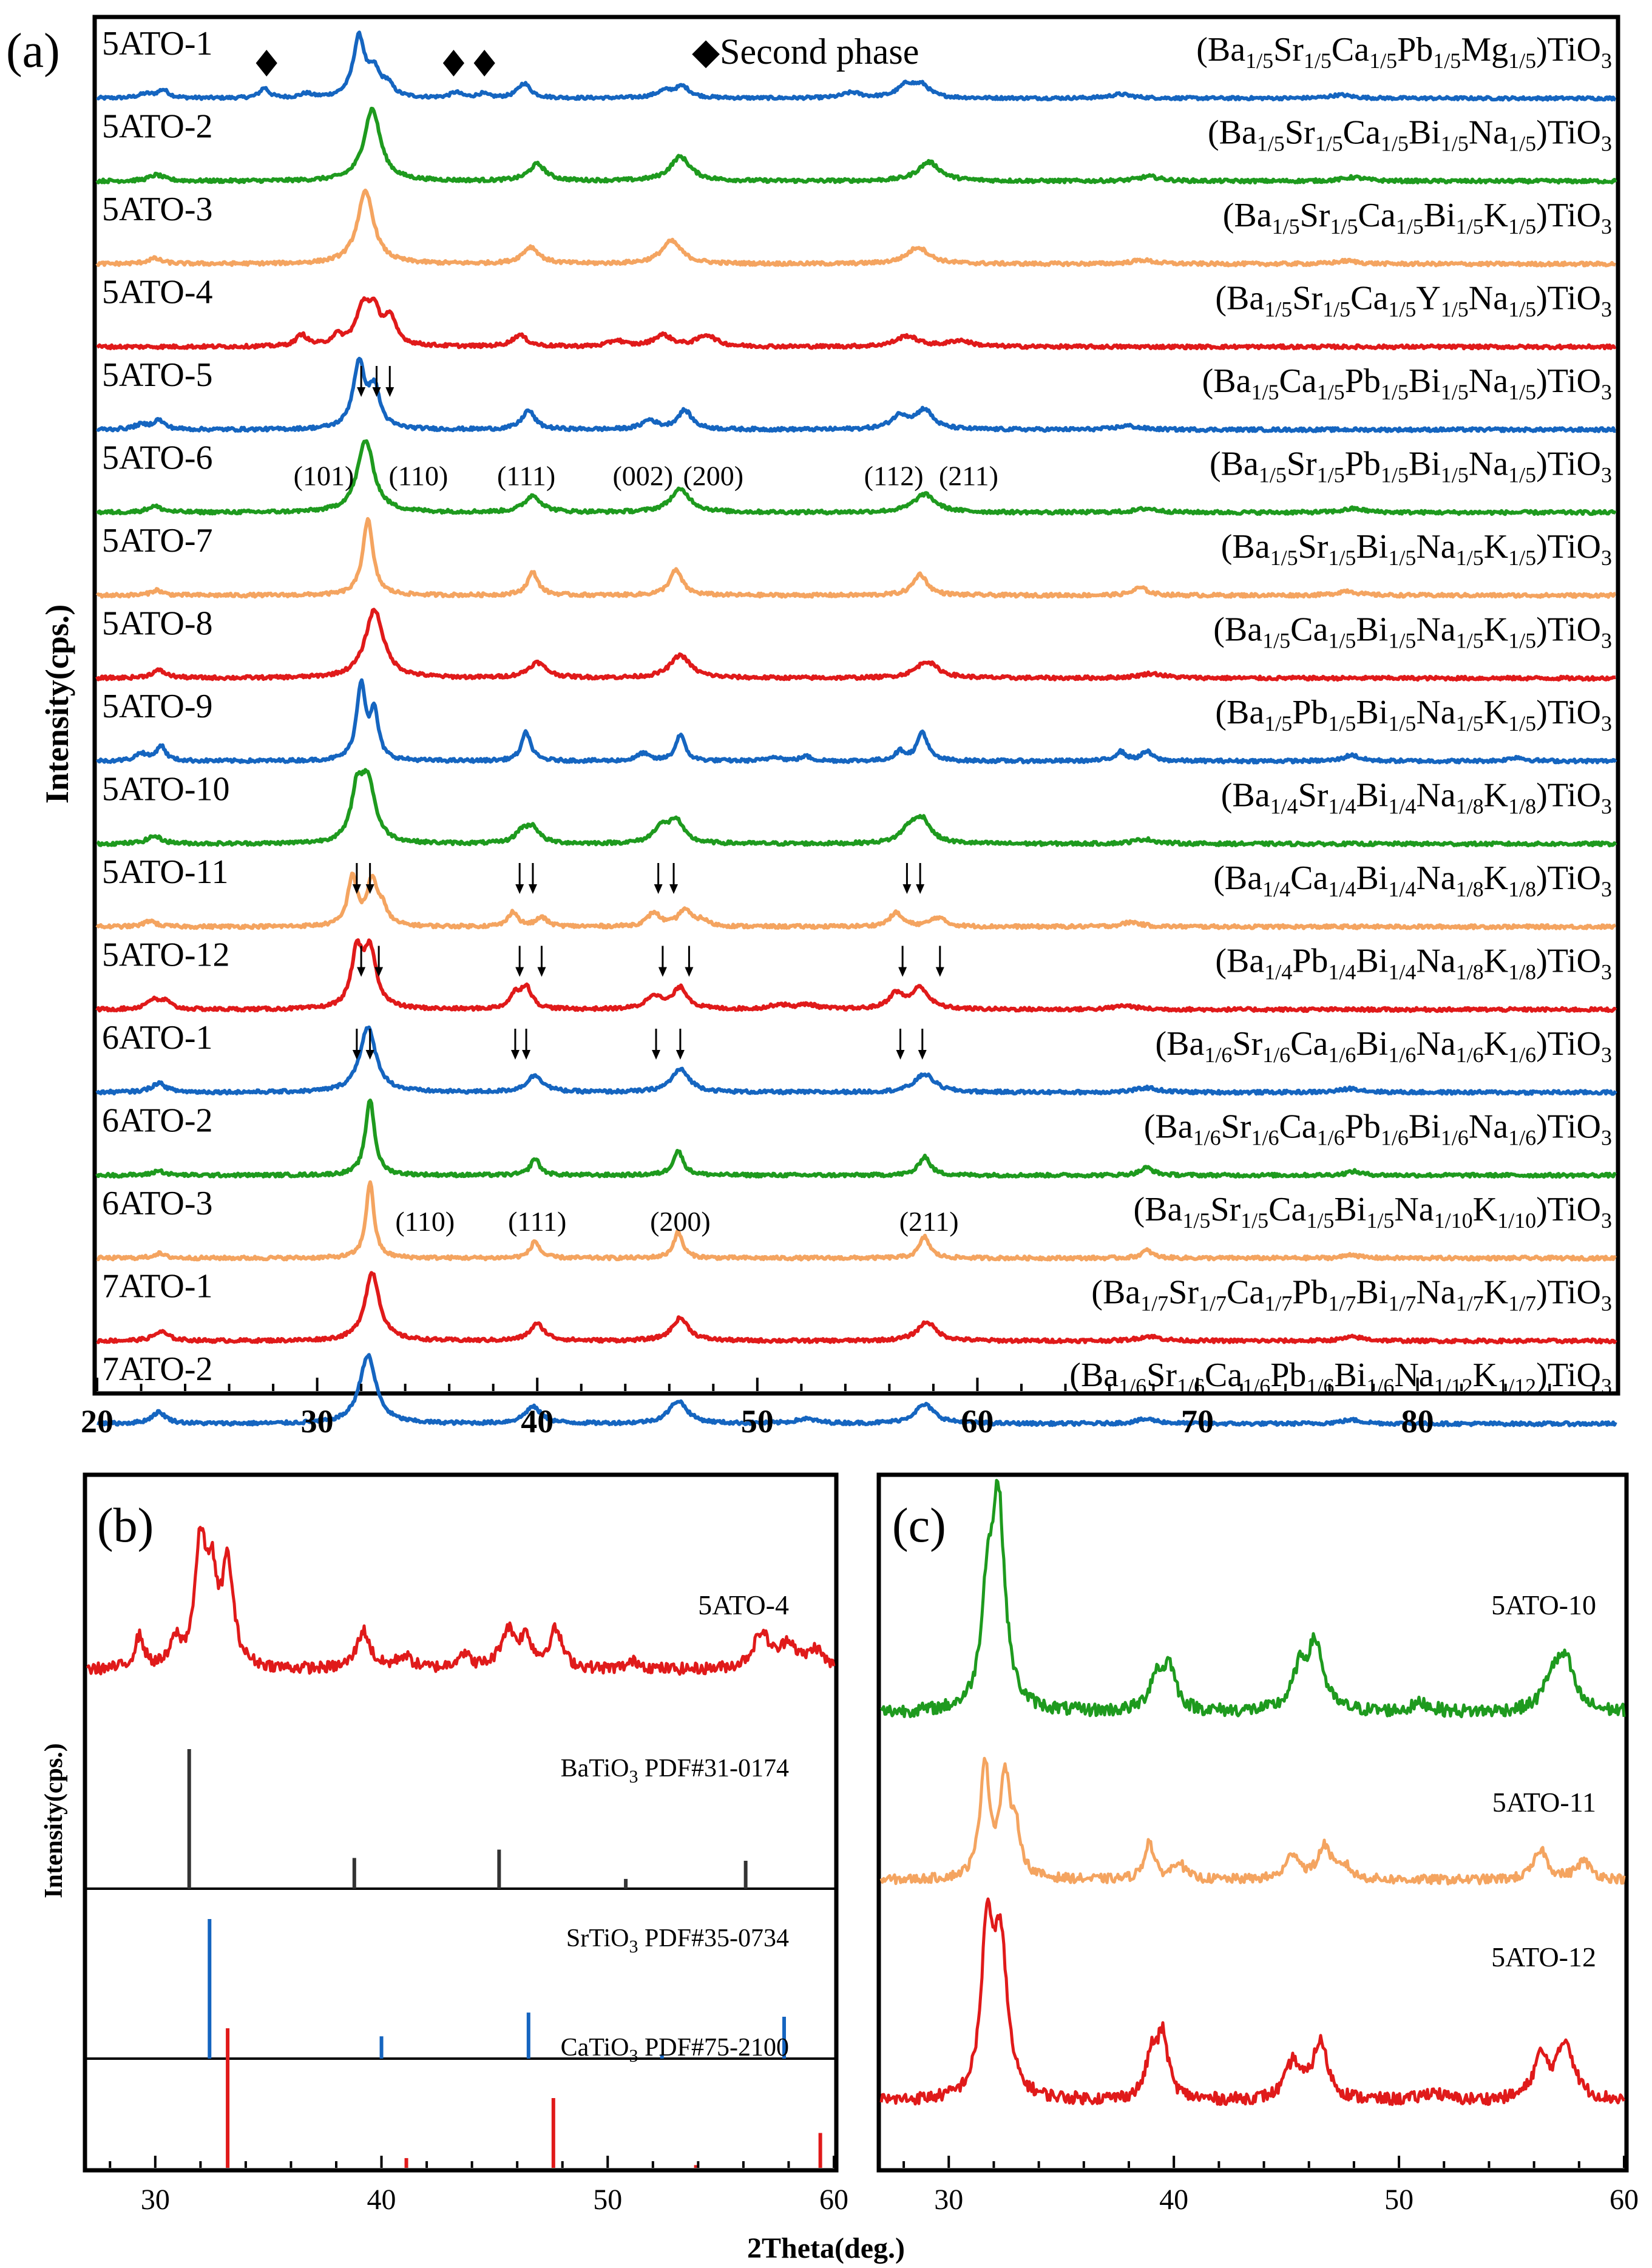  Describe the element at coordinates (1197, 1421) in the screenshot. I see `x-tick-label: 70` at that location.